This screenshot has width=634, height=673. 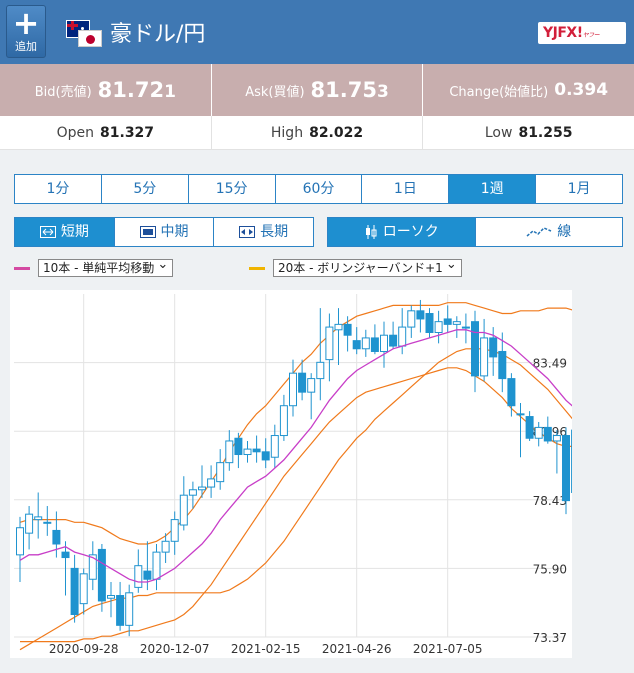 I want to click on ma-indicator: 10本 - 単純平均移動, so click(x=94, y=267).